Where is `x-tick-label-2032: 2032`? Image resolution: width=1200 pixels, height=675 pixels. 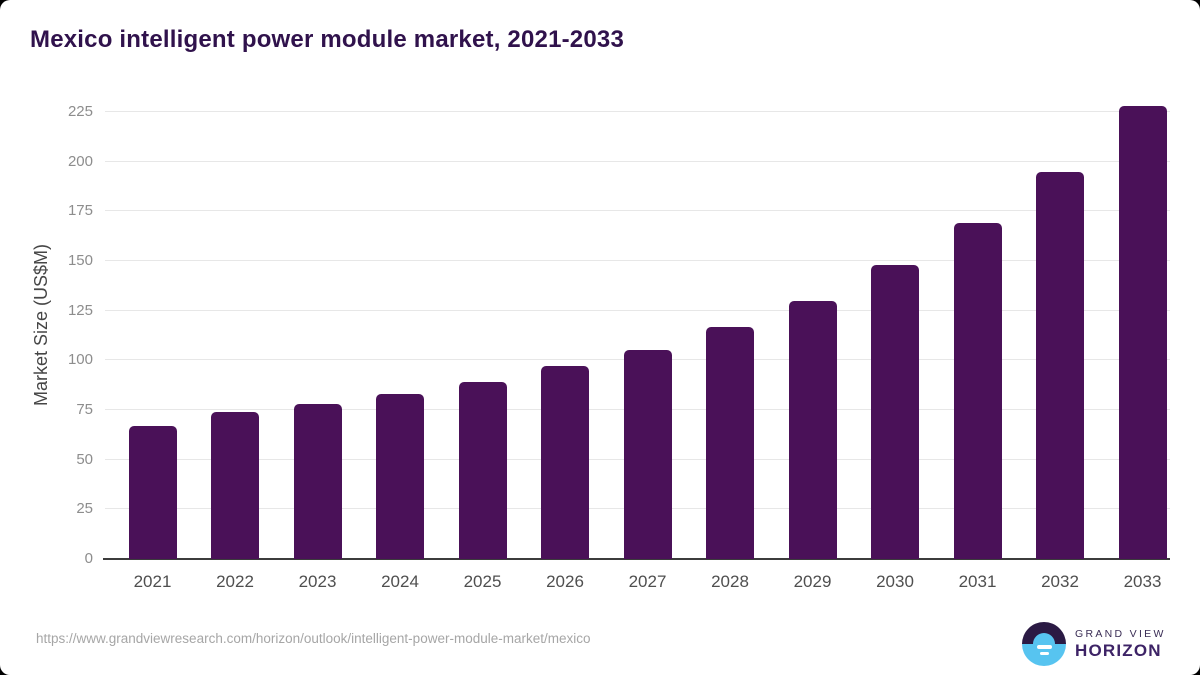
x-tick-label-2032: 2032 is located at coordinates (1060, 581).